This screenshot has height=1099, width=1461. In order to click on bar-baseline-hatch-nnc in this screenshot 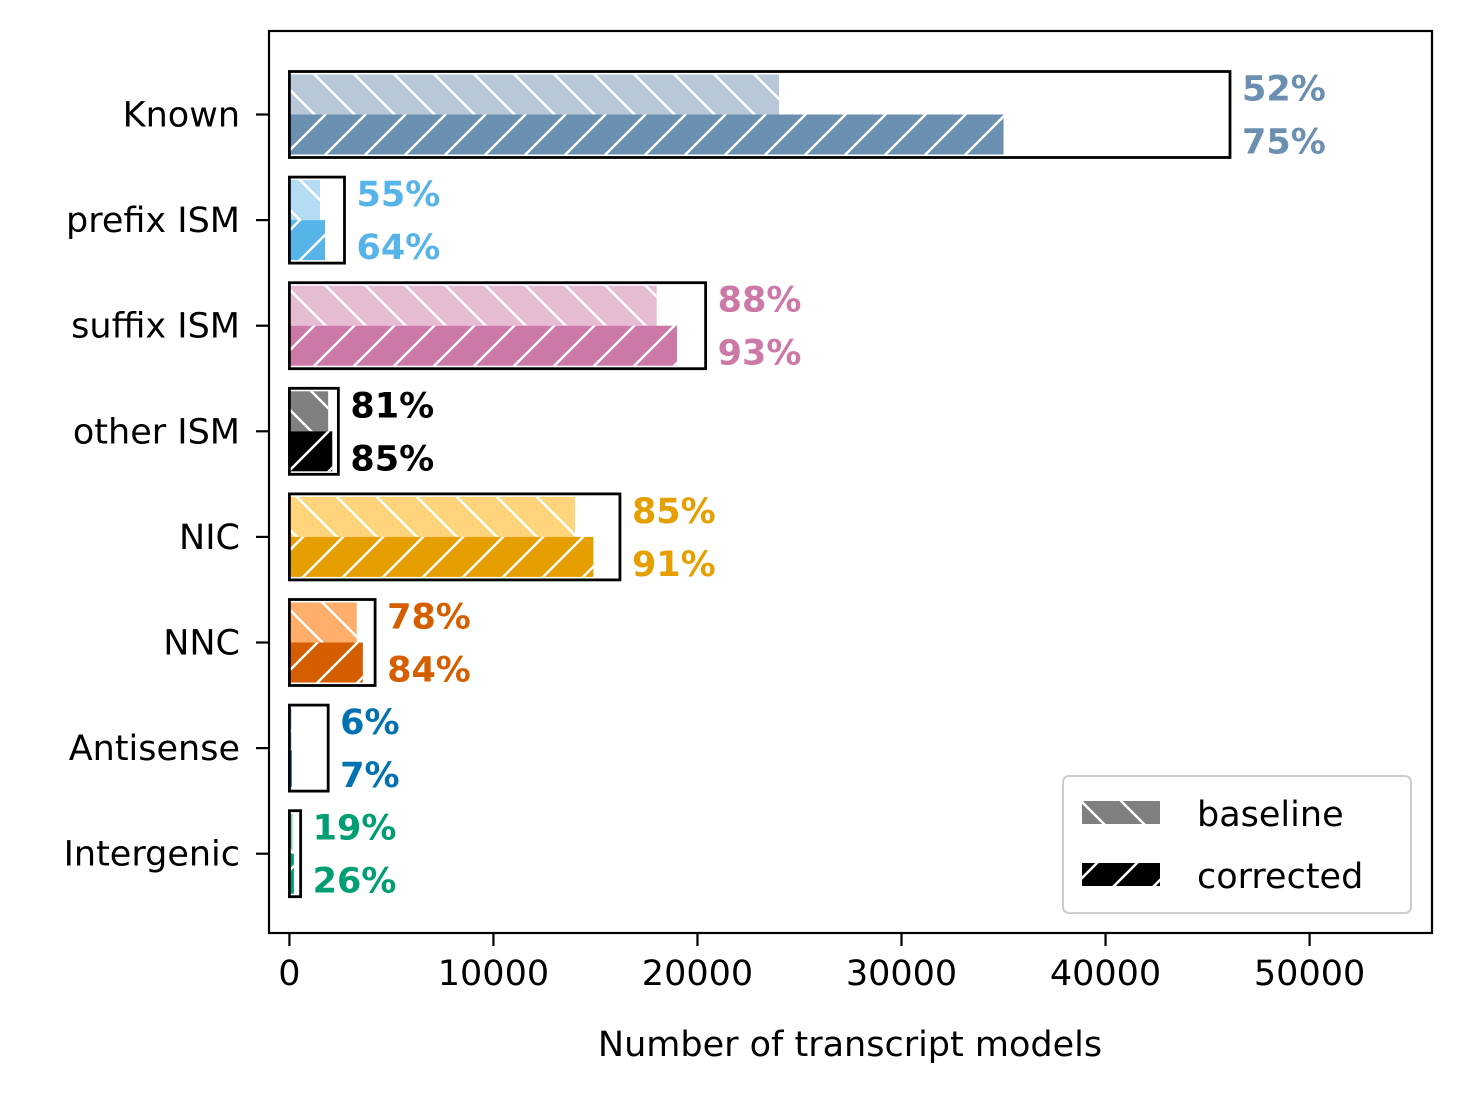, I will do `click(323, 622)`.